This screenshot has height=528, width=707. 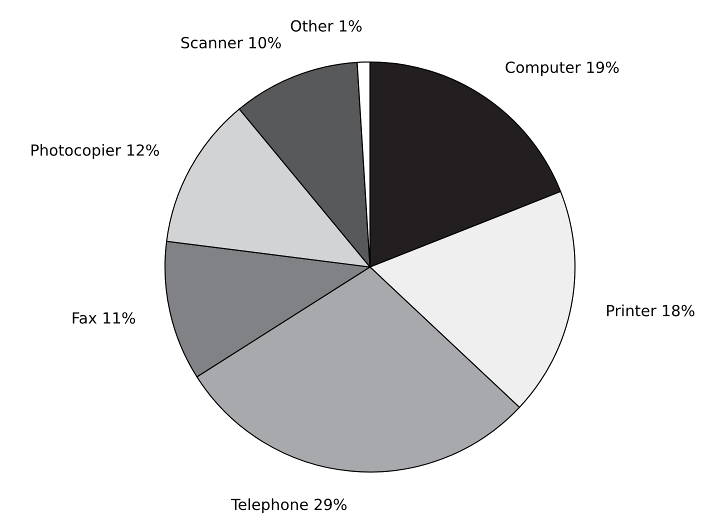 I want to click on slice-label: Printer 18%, so click(x=650, y=310).